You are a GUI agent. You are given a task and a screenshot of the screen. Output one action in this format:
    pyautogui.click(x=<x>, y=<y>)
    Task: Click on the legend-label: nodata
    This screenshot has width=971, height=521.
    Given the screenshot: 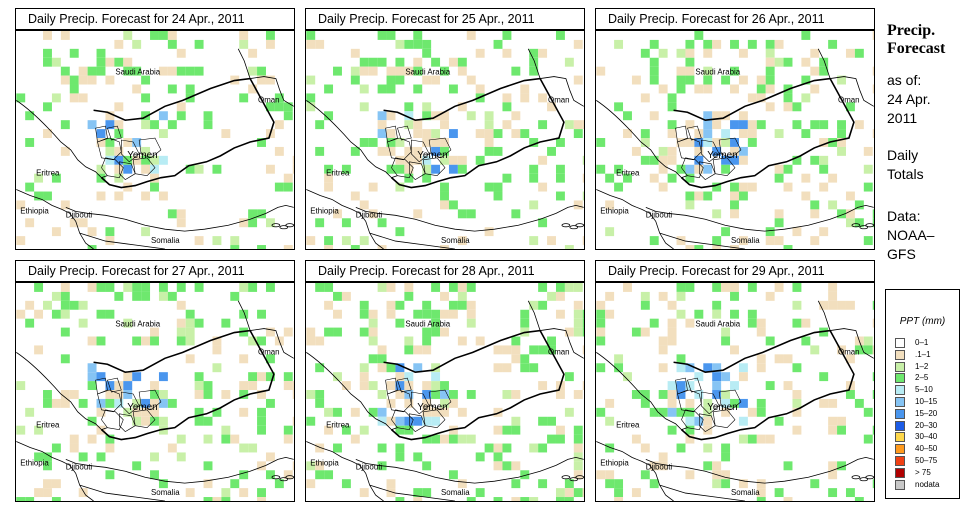 What is the action you would take?
    pyautogui.click(x=927, y=484)
    